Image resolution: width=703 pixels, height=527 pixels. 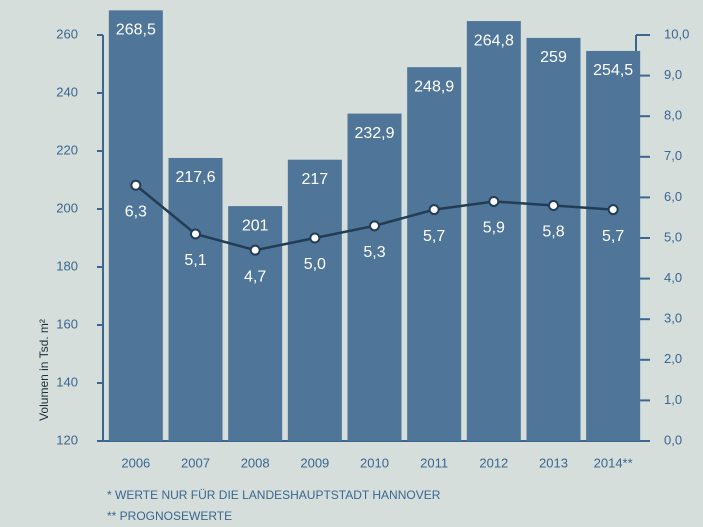 I want to click on y-tick-label: 260, so click(x=67, y=33).